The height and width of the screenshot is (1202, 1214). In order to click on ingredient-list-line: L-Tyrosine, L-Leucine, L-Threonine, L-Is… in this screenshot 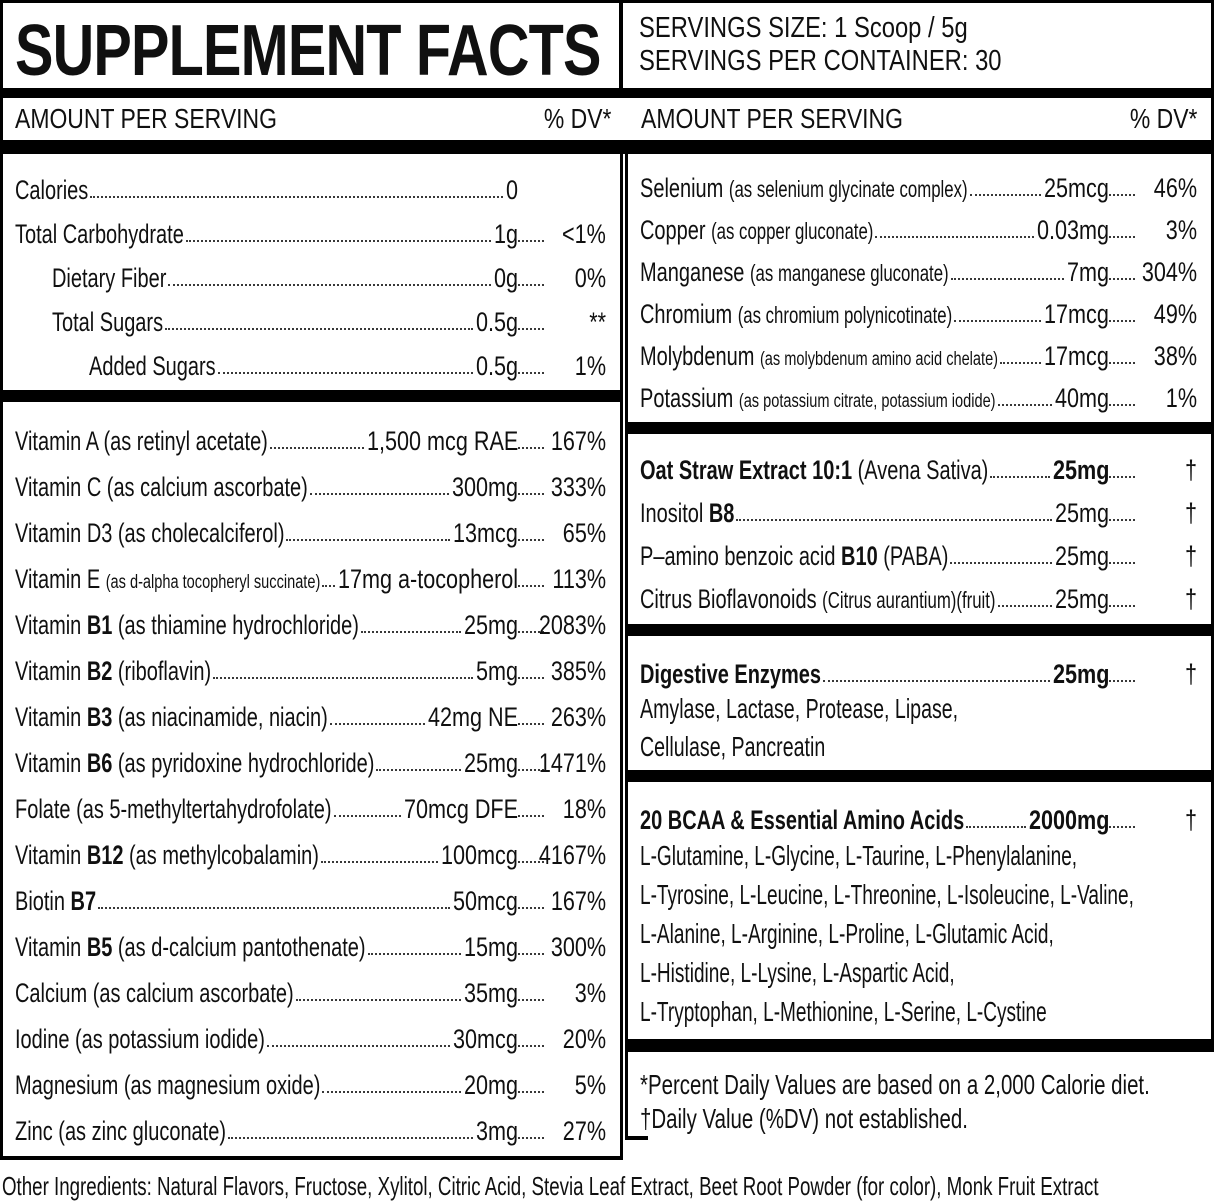, I will do `click(887, 894)`.